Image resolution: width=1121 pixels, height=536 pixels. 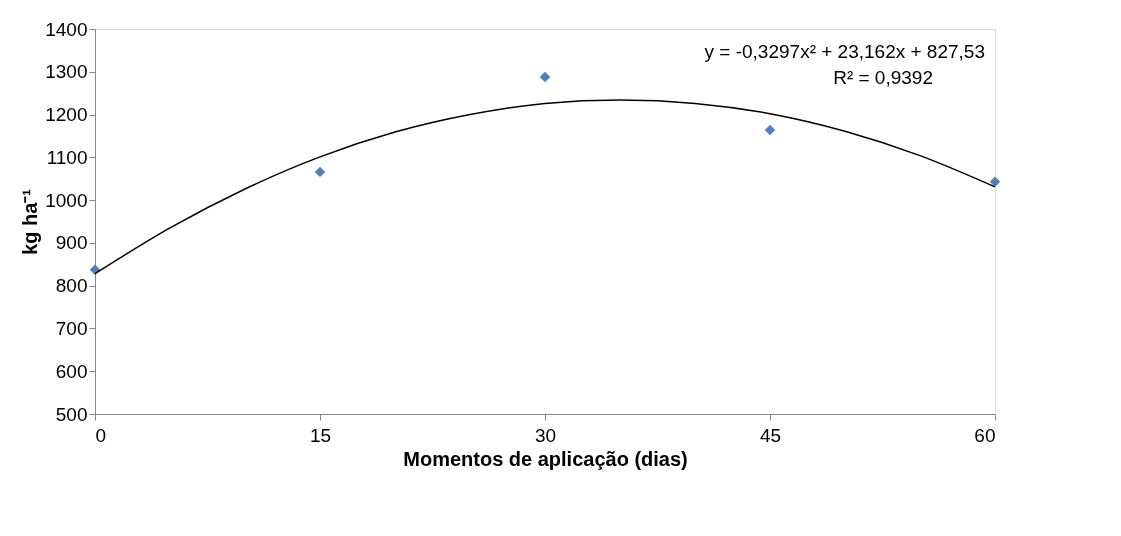 I want to click on y-tick-label: 600, so click(x=71, y=371).